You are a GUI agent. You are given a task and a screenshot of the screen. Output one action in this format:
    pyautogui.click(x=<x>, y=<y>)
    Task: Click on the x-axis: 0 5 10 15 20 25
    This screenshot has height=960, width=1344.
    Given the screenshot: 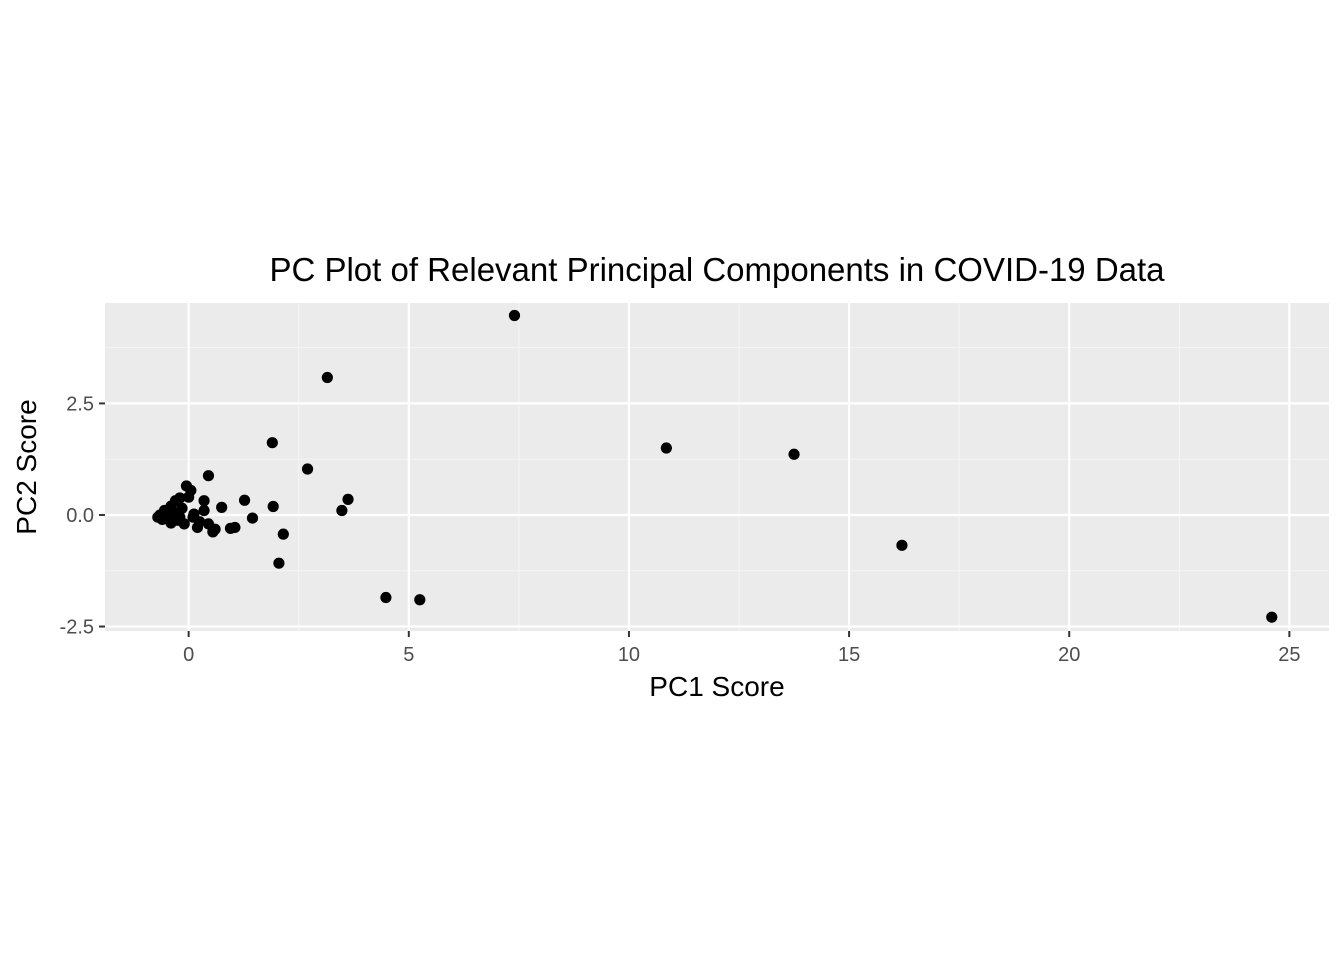 What is the action you would take?
    pyautogui.click(x=741, y=648)
    